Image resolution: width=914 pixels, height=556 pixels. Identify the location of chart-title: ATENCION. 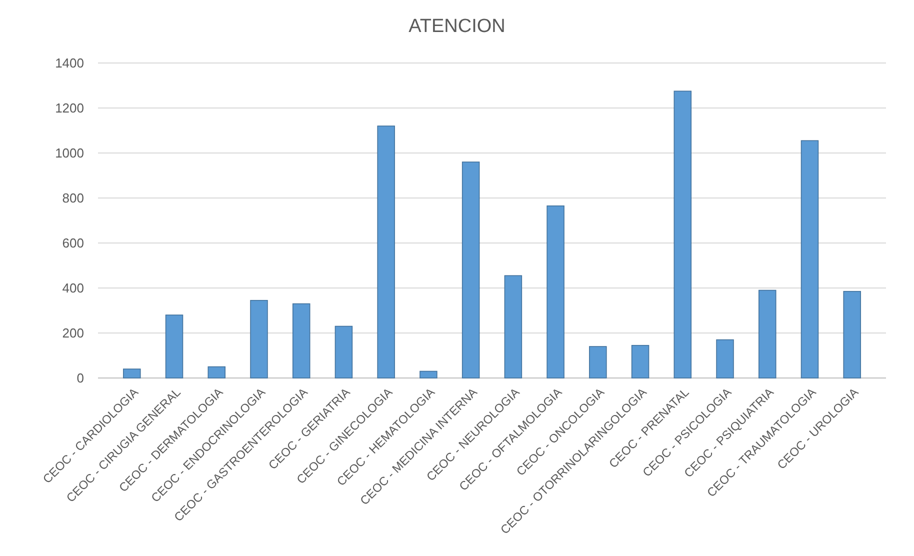
(457, 26).